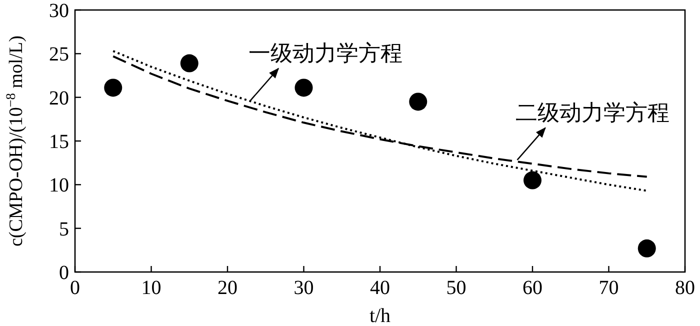 Image resolution: width=700 pixels, height=326 pixels. What do you see at coordinates (608, 288) in the screenshot?
I see `x-tick-label: 70` at bounding box center [608, 288].